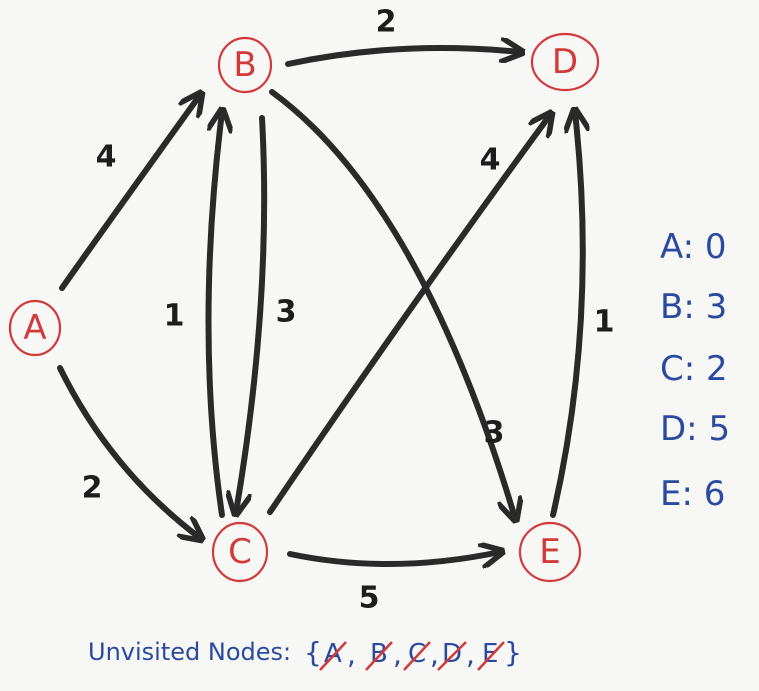  I want to click on edge-c-to-b, so click(214, 315).